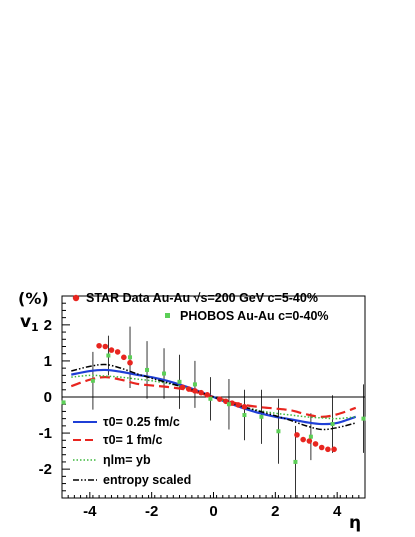 The width and height of the screenshot is (415, 537). I want to click on series-tau1-line, so click(213, 397).